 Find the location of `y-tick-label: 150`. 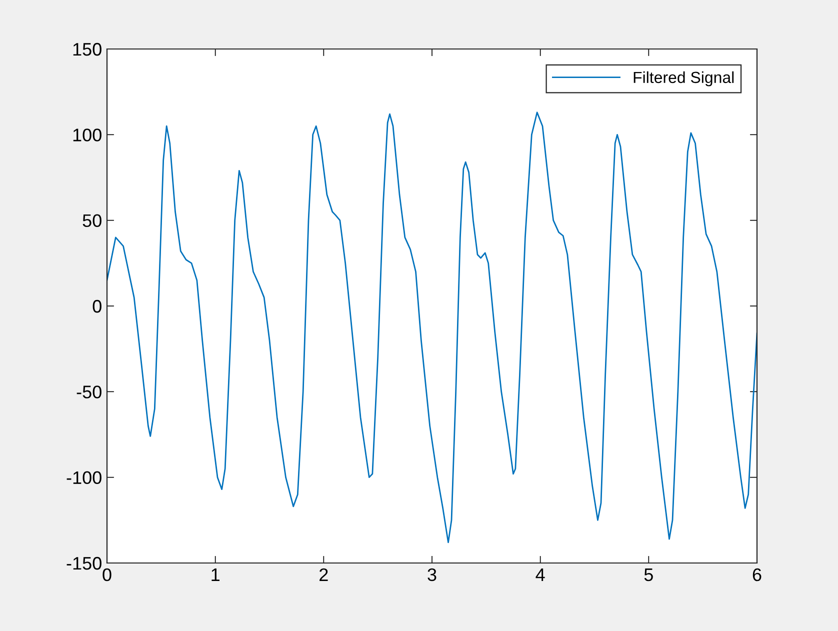

y-tick-label: 150 is located at coordinates (87, 49).